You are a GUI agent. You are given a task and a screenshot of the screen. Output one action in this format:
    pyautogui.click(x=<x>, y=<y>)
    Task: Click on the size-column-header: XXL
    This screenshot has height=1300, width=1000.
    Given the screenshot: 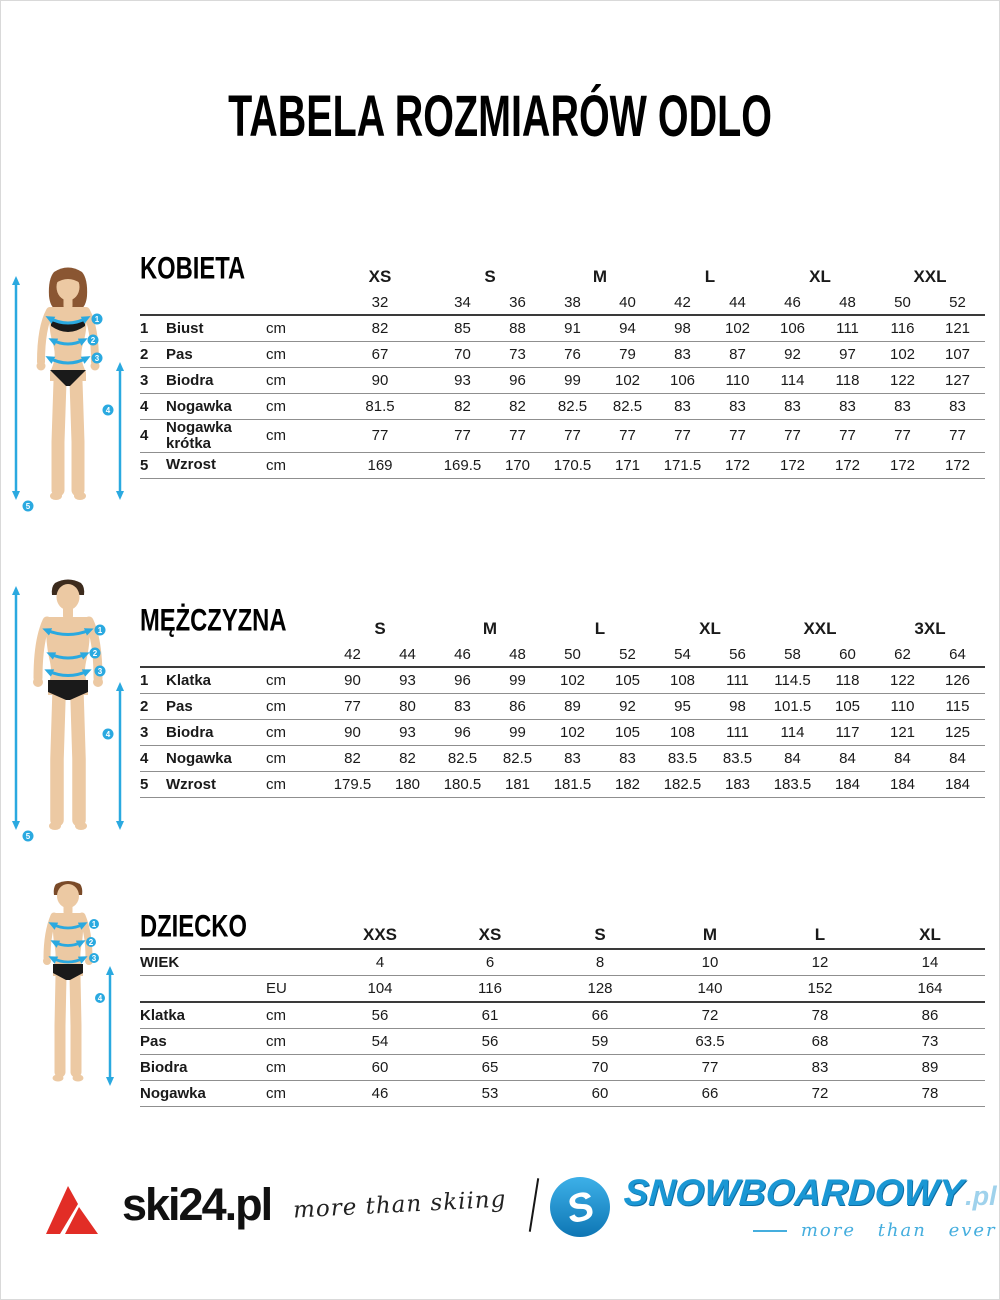 What is the action you would take?
    pyautogui.click(x=930, y=277)
    